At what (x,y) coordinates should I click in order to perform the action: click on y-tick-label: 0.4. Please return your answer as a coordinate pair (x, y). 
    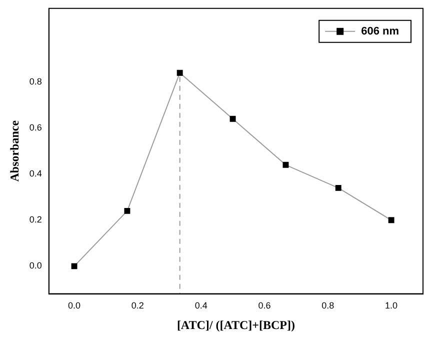
    Looking at the image, I should click on (35, 173).